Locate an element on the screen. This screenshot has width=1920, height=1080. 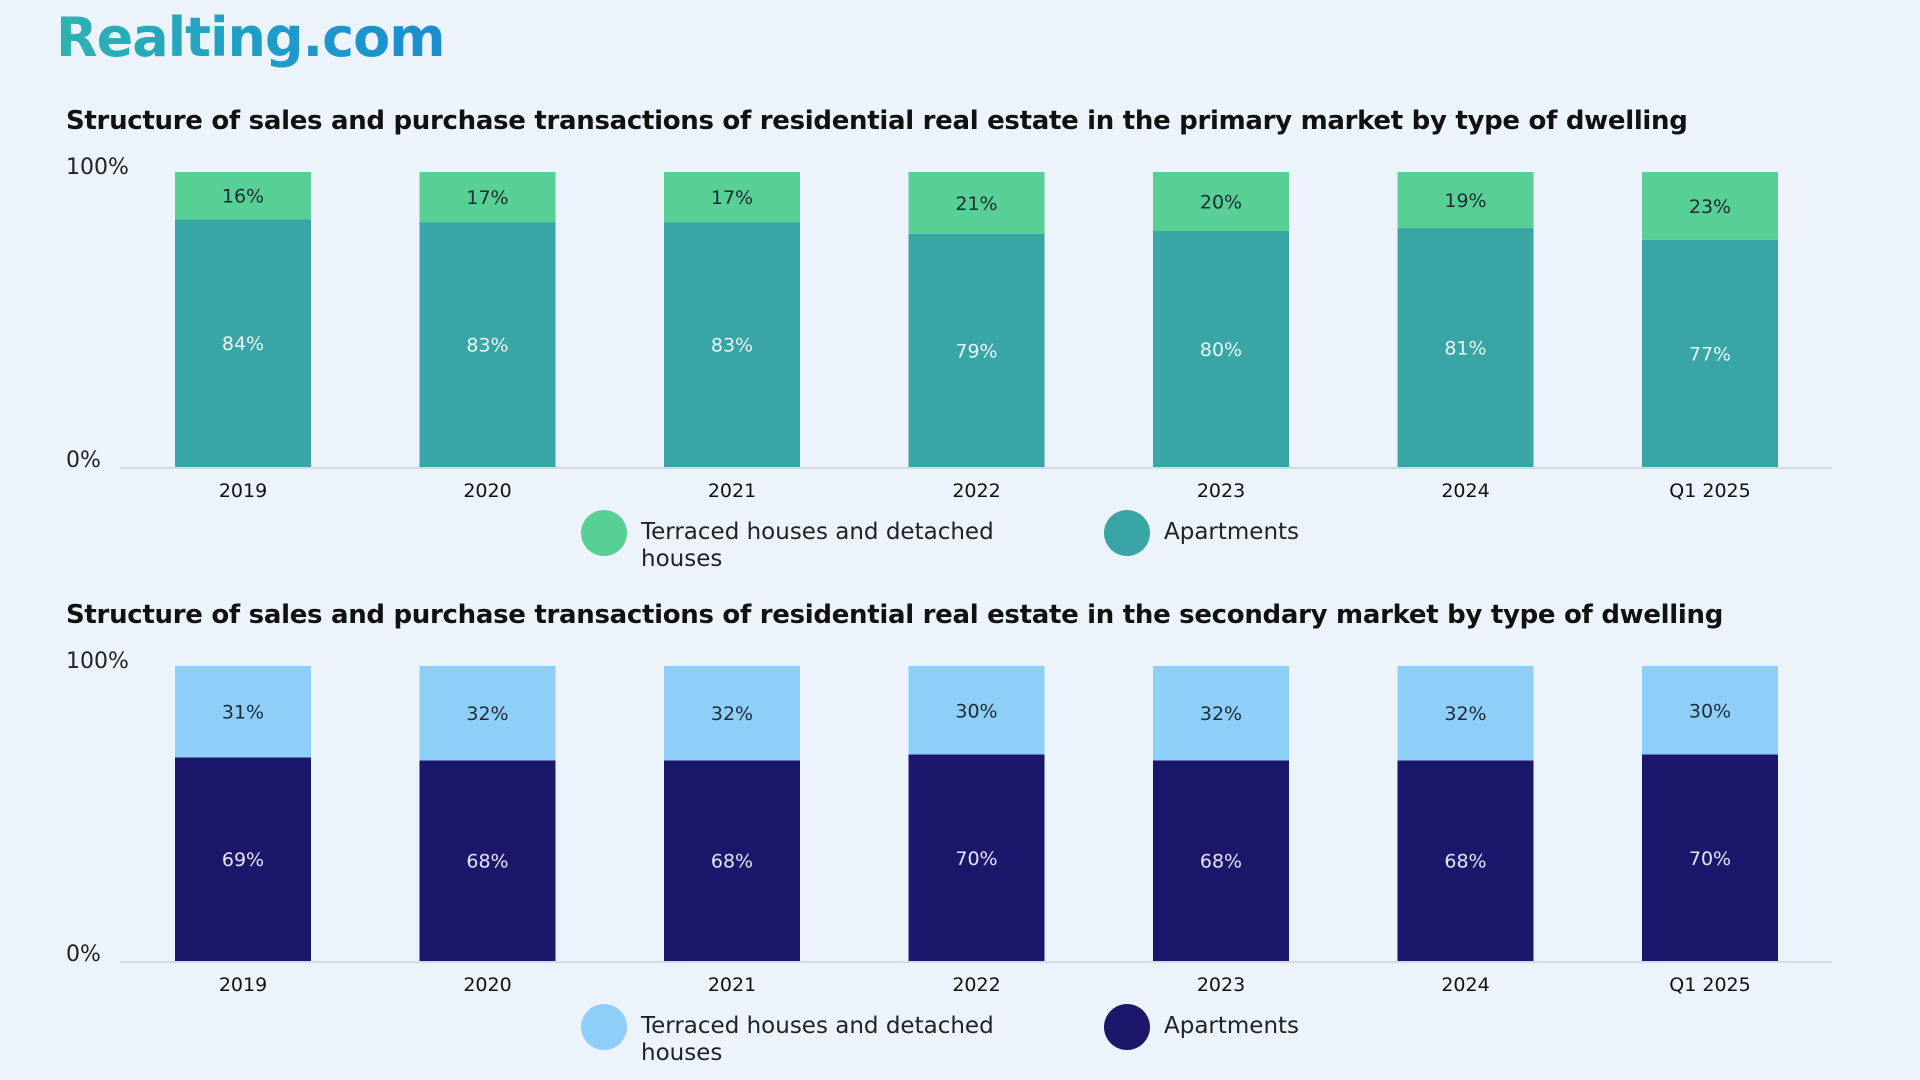
primary-bar-houses-2024 is located at coordinates (1465, 200).